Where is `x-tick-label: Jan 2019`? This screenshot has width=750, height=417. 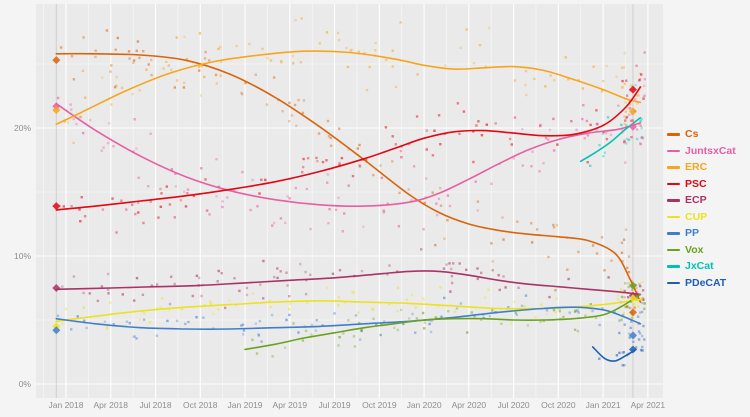
x-tick-label: Jan 2019 is located at coordinates (245, 405).